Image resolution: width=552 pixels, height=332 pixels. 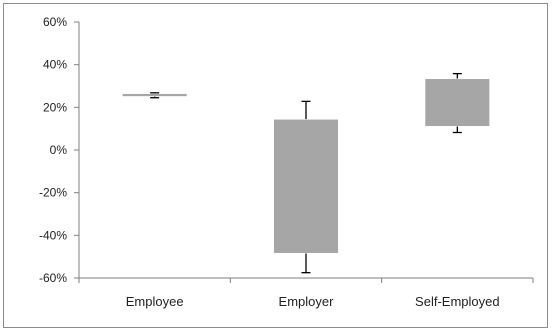 I want to click on x-category-label: Self-Employed, so click(x=457, y=301).